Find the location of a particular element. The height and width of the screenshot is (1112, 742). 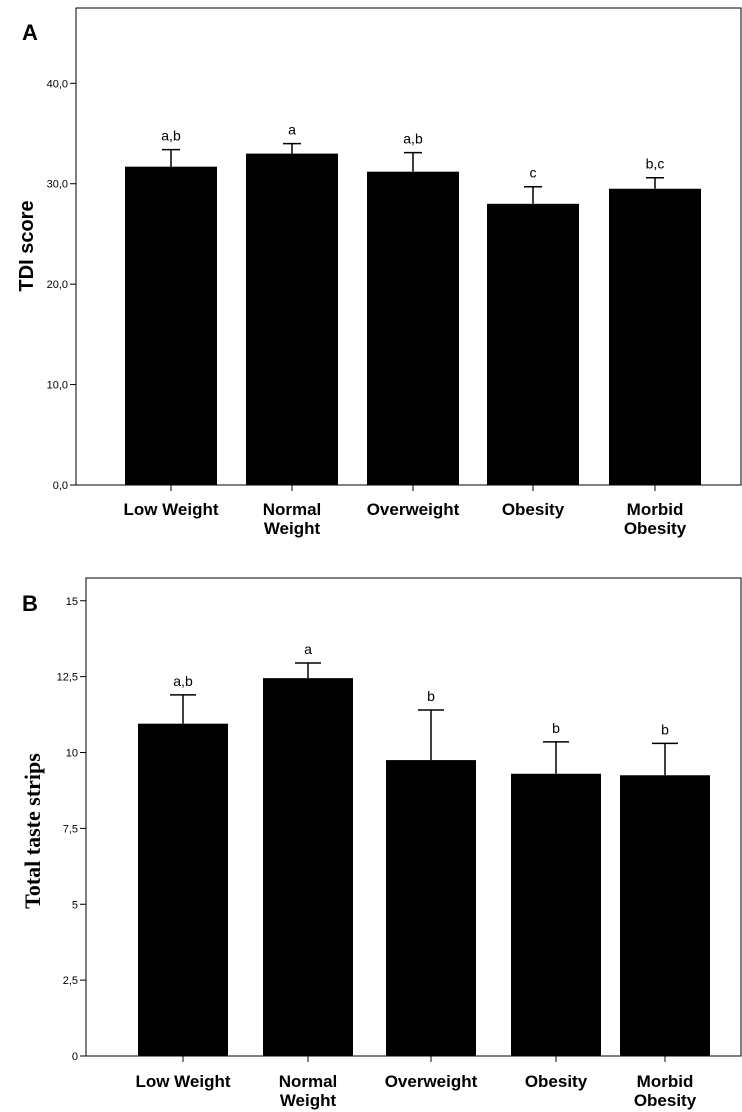

y-tick-label: 10,0 is located at coordinates (57, 386).